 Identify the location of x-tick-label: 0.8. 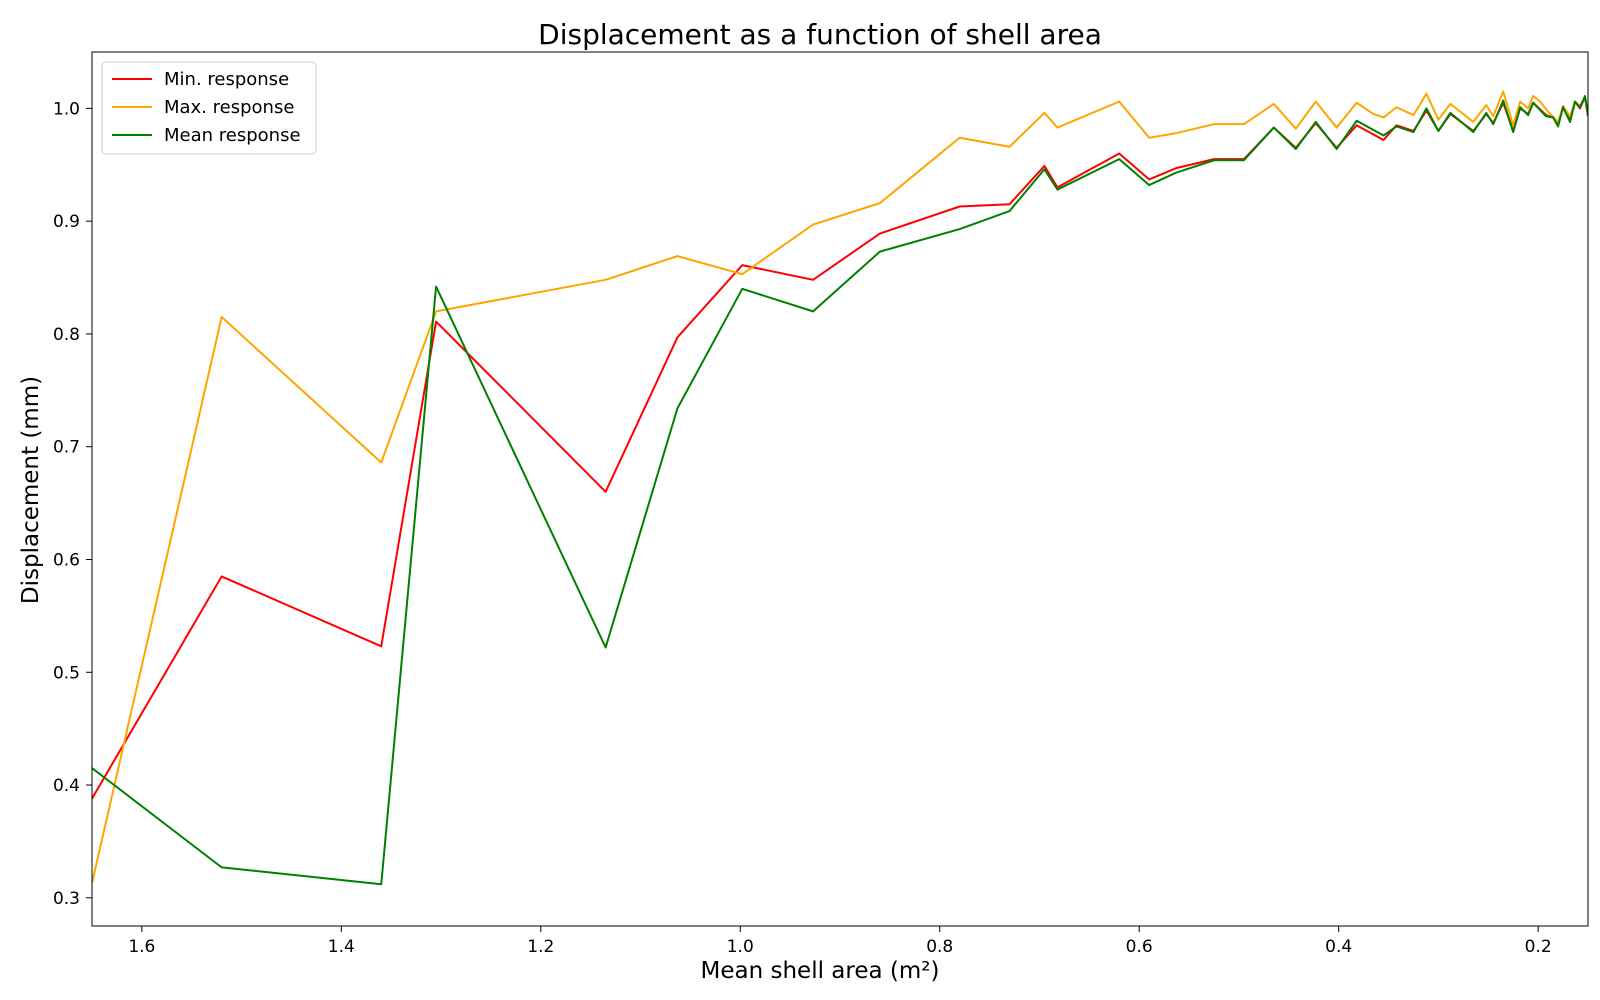
(939, 947).